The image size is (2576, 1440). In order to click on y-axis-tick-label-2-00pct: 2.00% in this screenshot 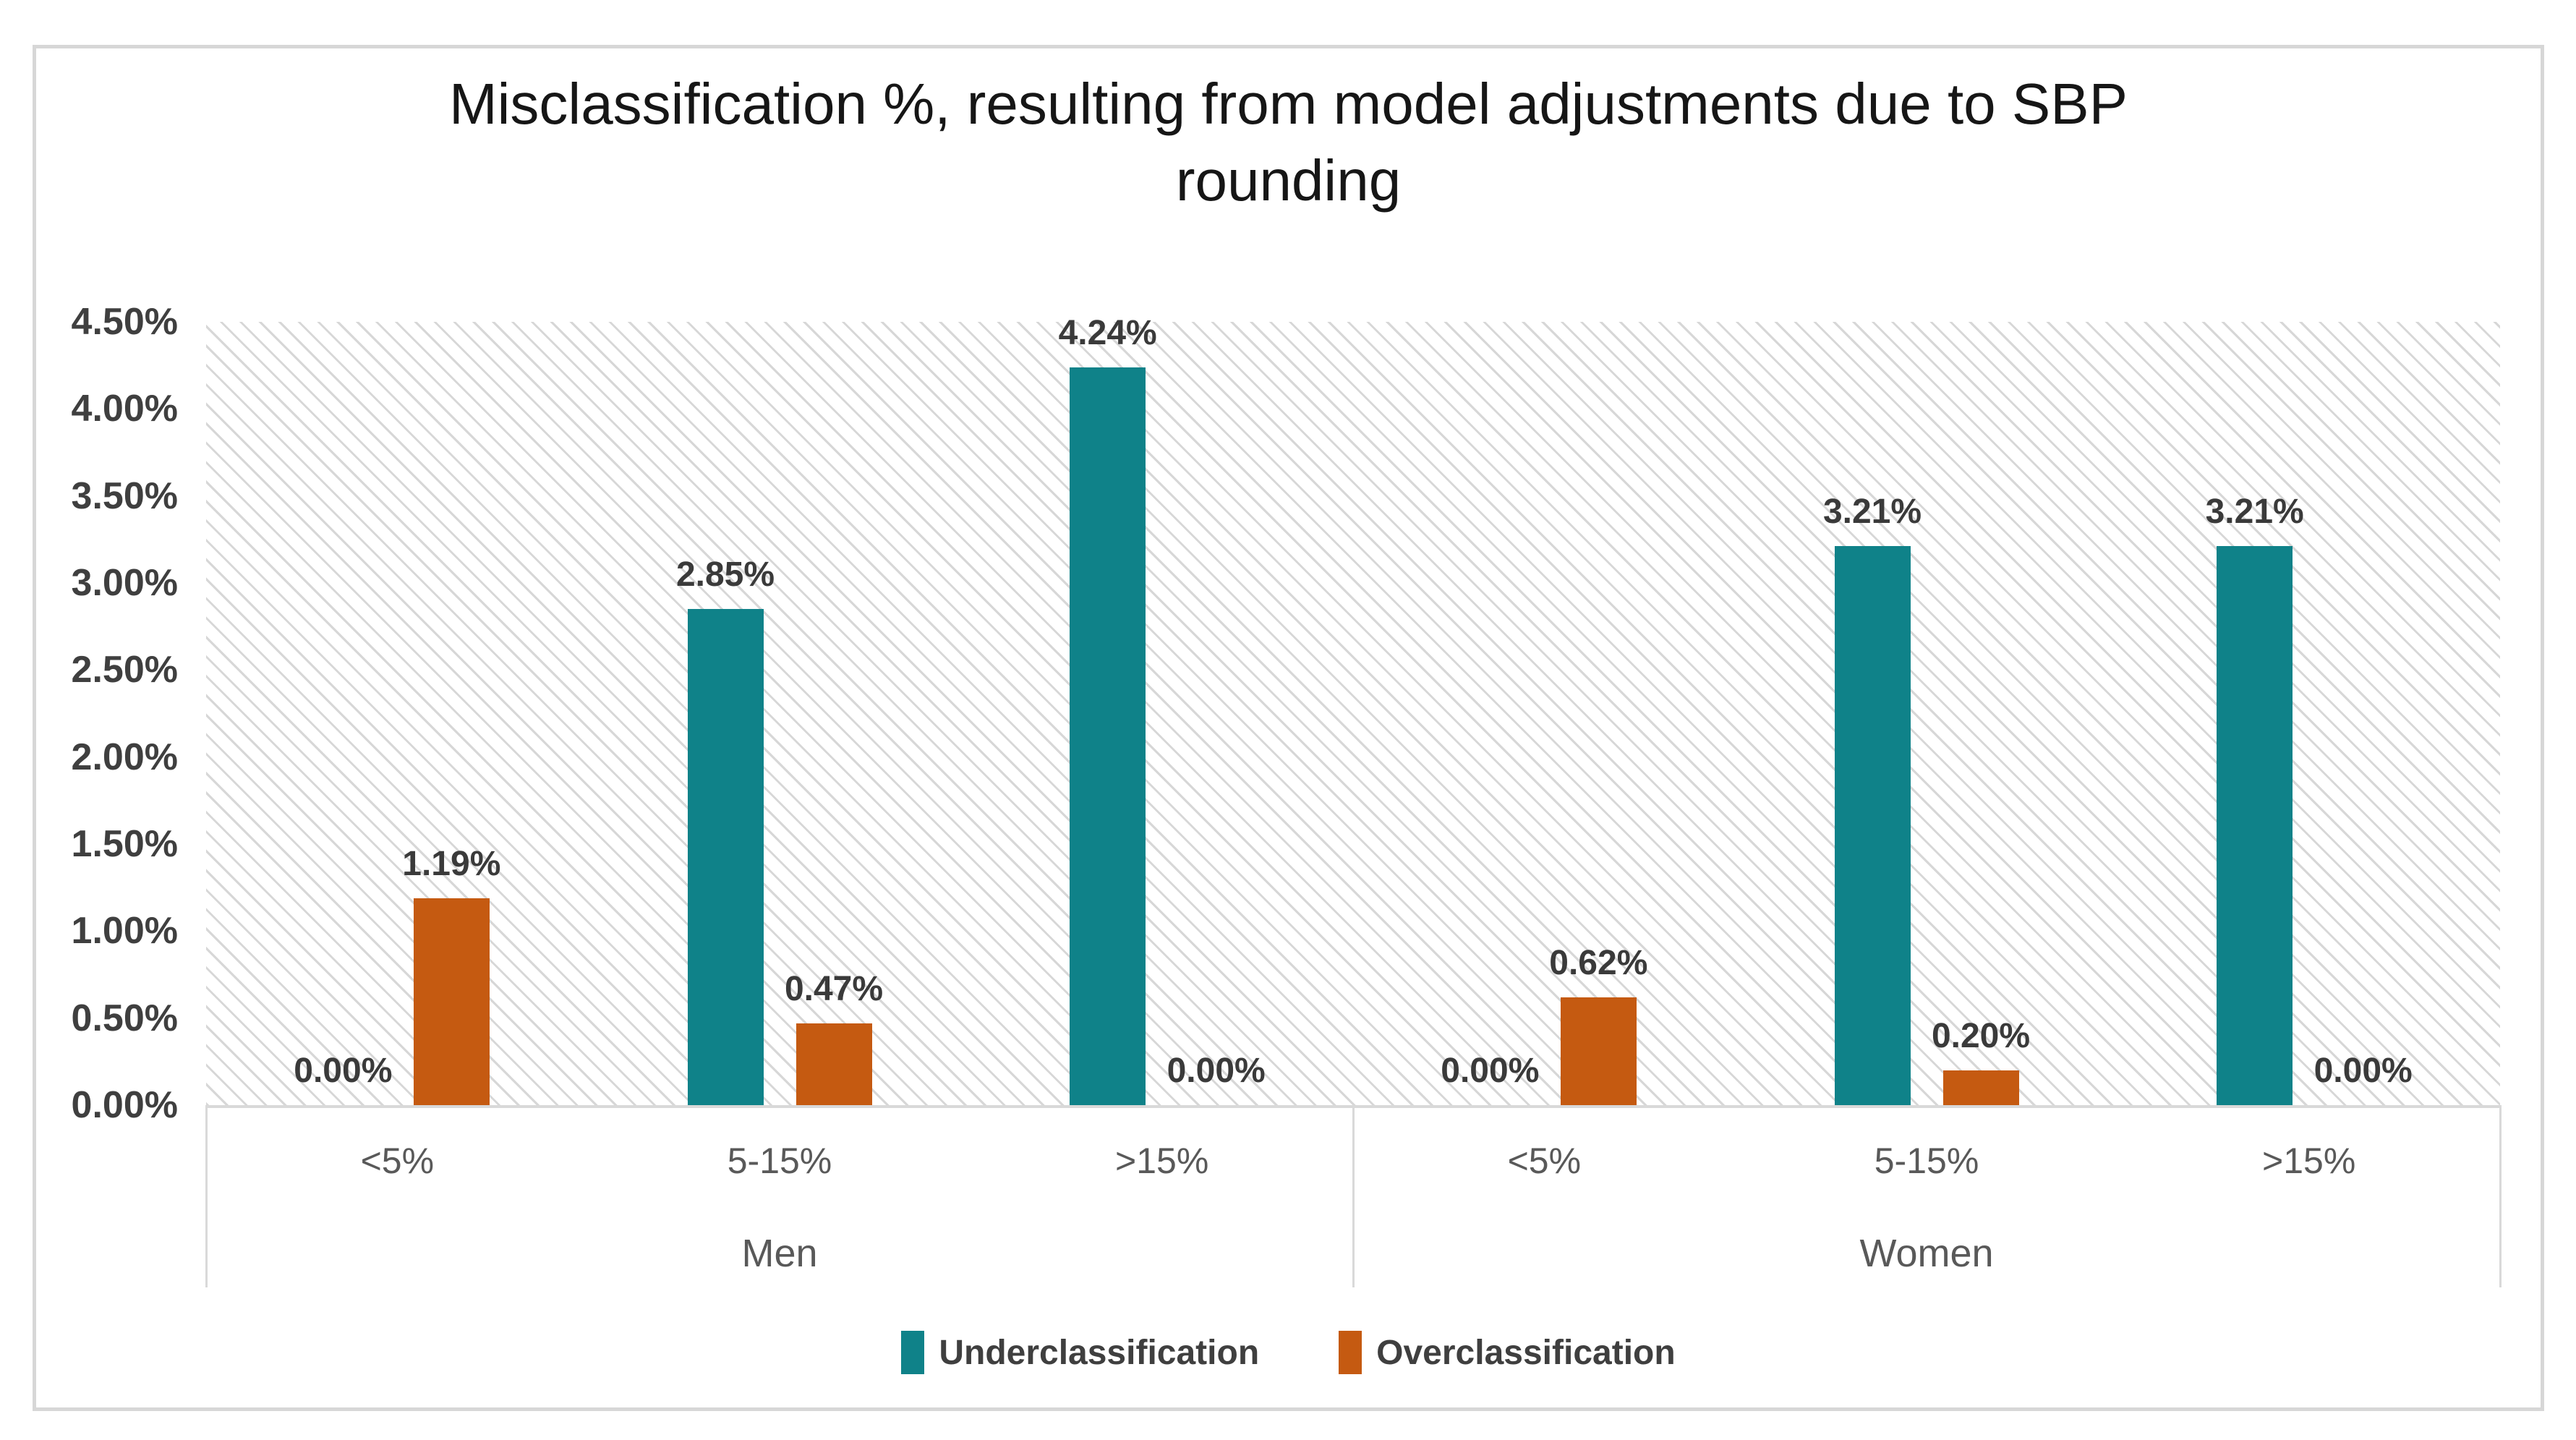, I will do `click(125, 757)`.